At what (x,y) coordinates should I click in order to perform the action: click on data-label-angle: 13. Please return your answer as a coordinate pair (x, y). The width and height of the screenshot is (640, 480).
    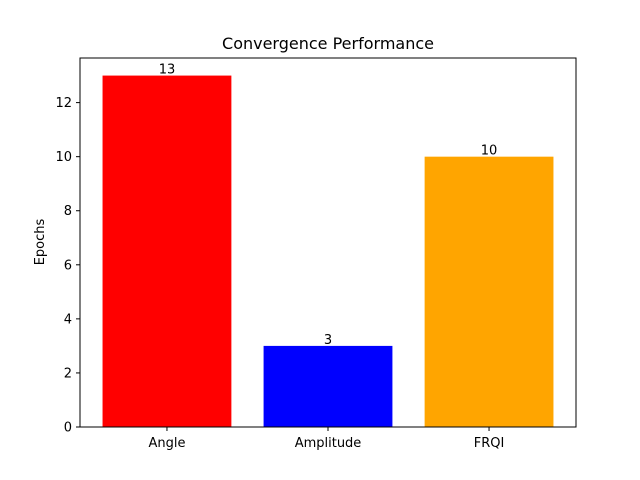
    Looking at the image, I should click on (167, 70).